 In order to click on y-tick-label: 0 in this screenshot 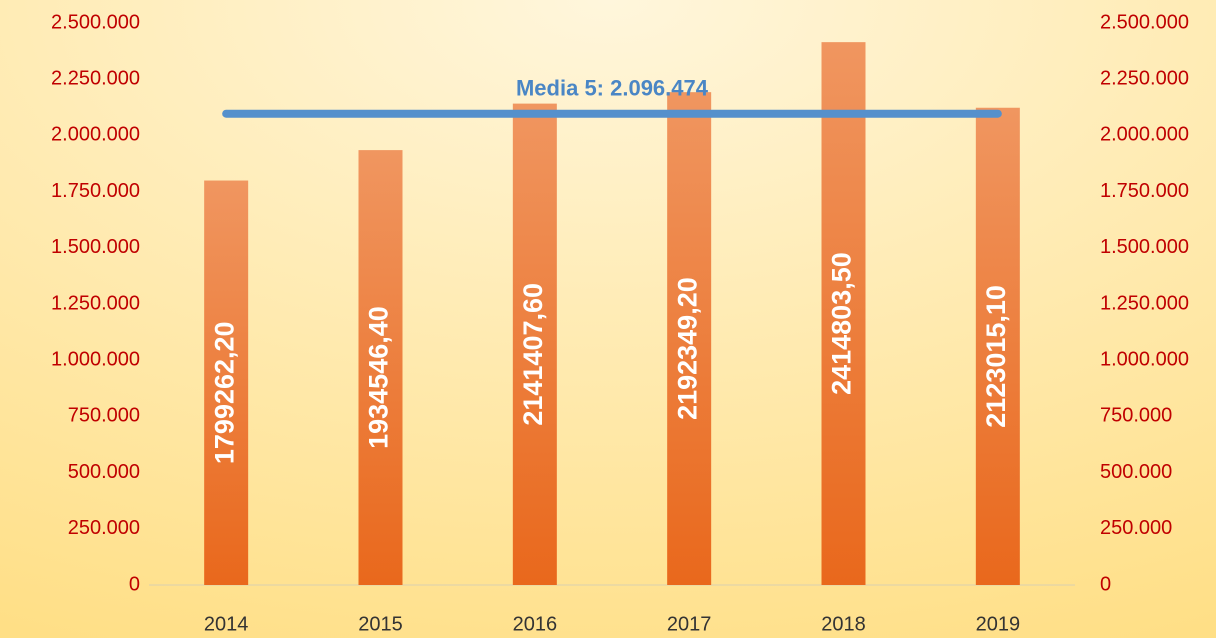, I will do `click(134, 584)`.